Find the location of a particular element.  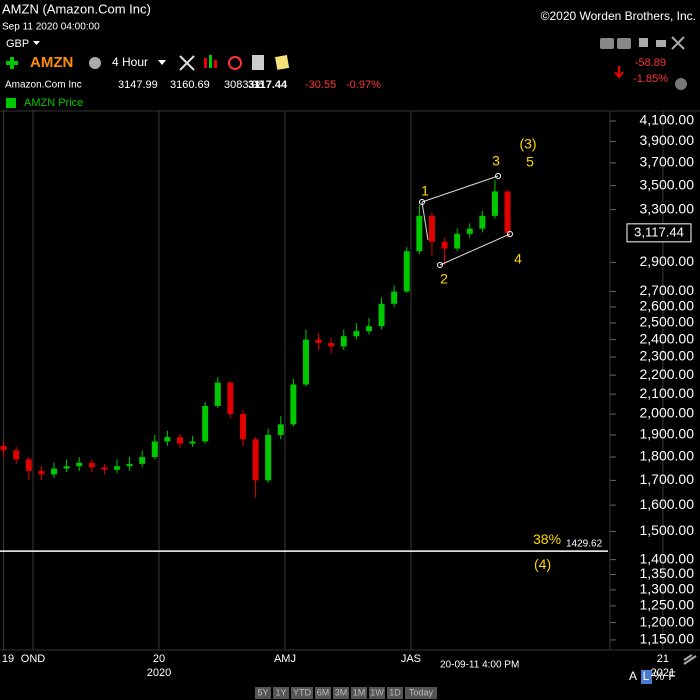

price-box is located at coordinates (659, 233).